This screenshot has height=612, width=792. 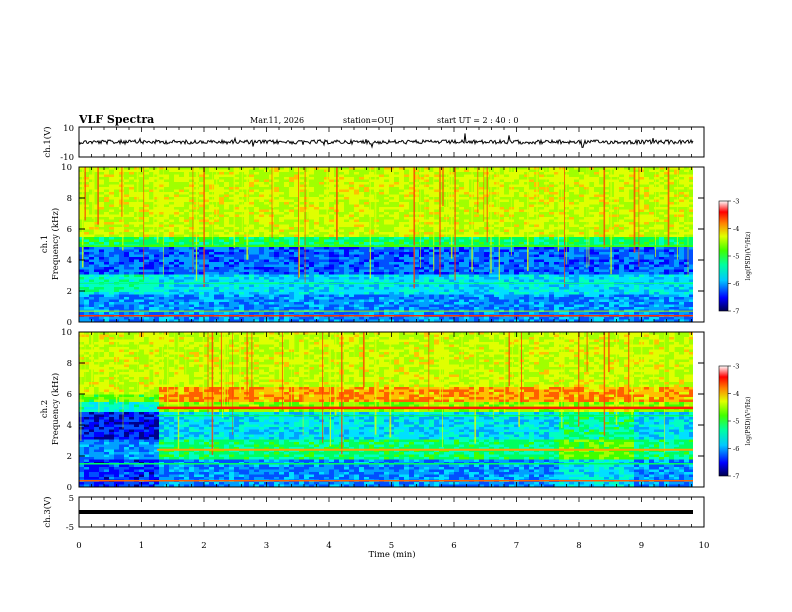 What do you see at coordinates (748, 421) in the screenshot?
I see `ch2-colorbar-label: log(PSD)(V²/Hz)` at bounding box center [748, 421].